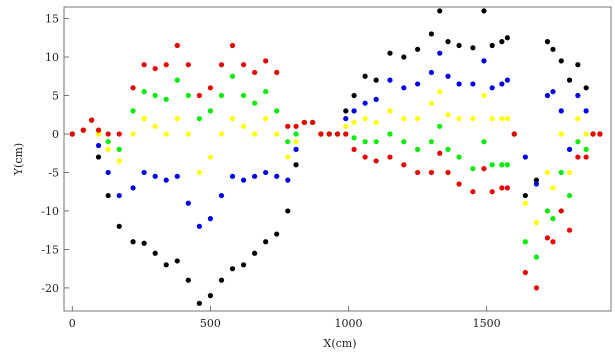 The width and height of the screenshot is (615, 353). I want to click on y-tick-label: -10, so click(50, 211).